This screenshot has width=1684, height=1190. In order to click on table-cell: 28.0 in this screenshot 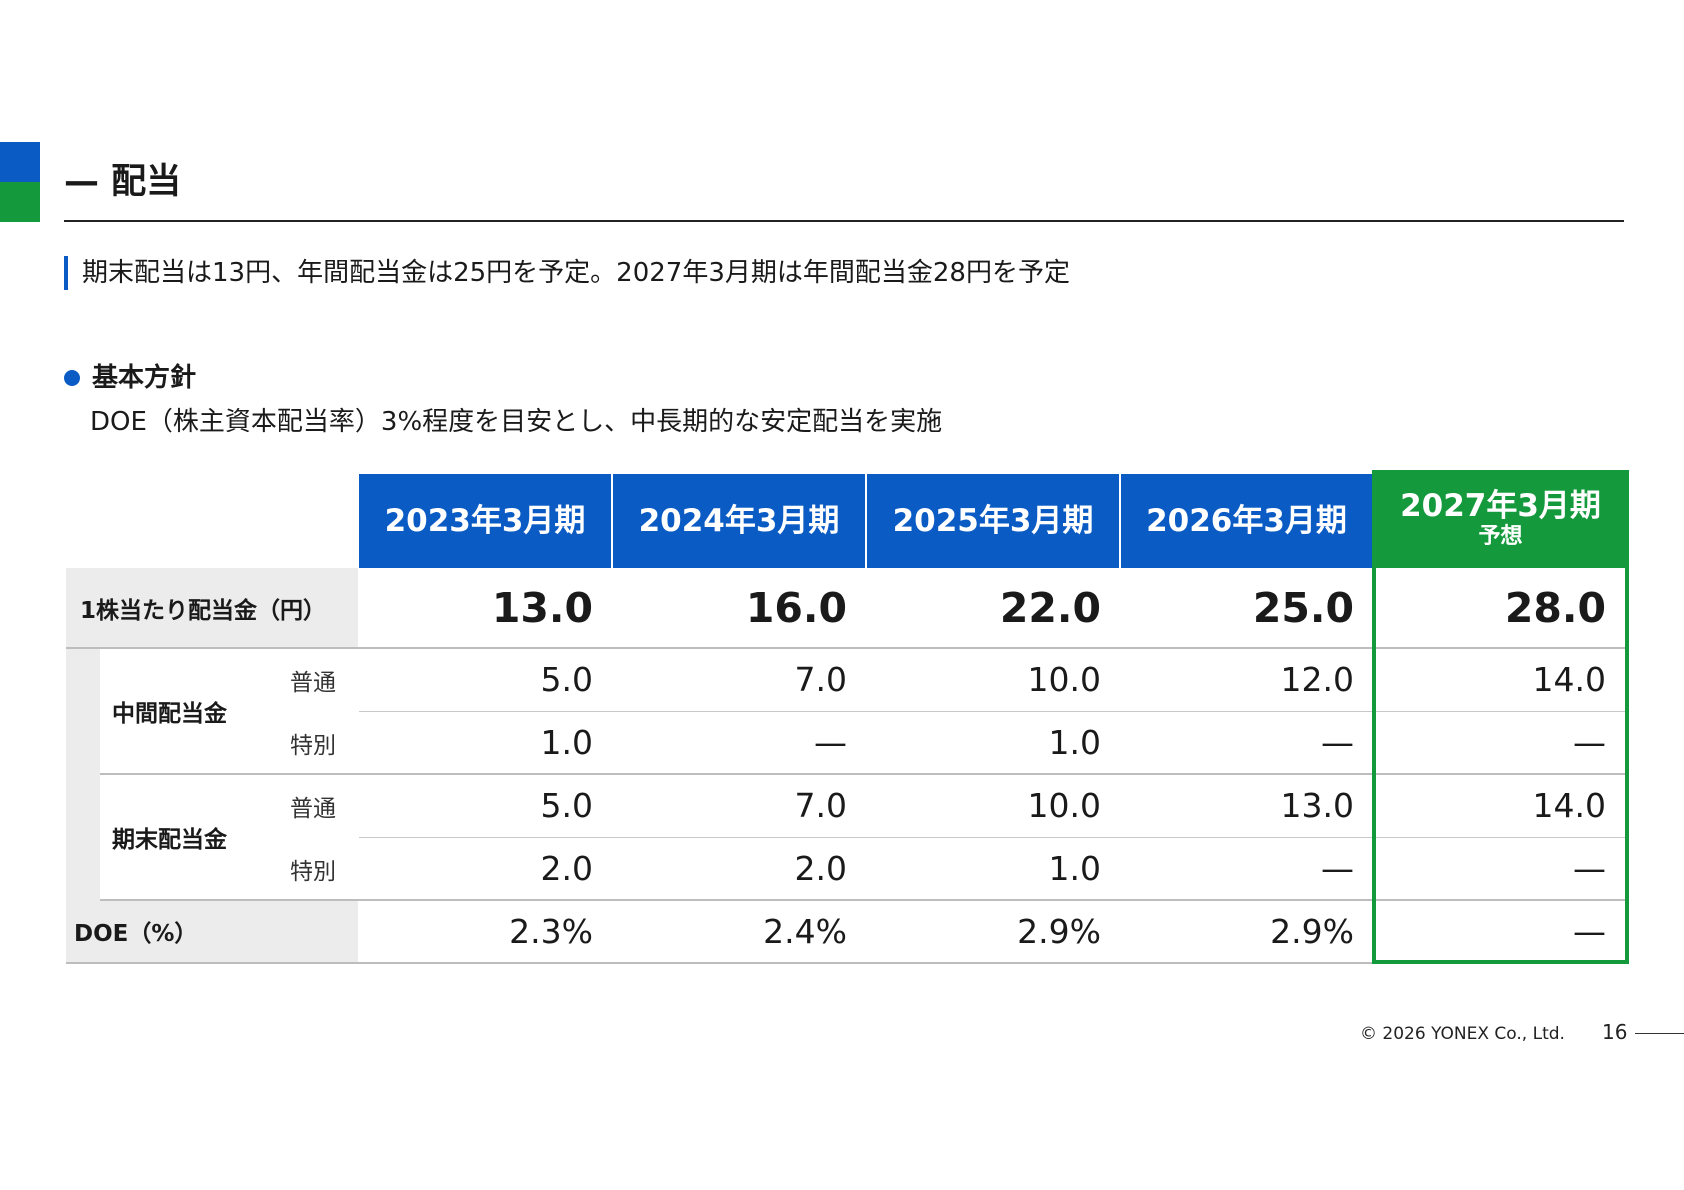, I will do `click(1555, 608)`.